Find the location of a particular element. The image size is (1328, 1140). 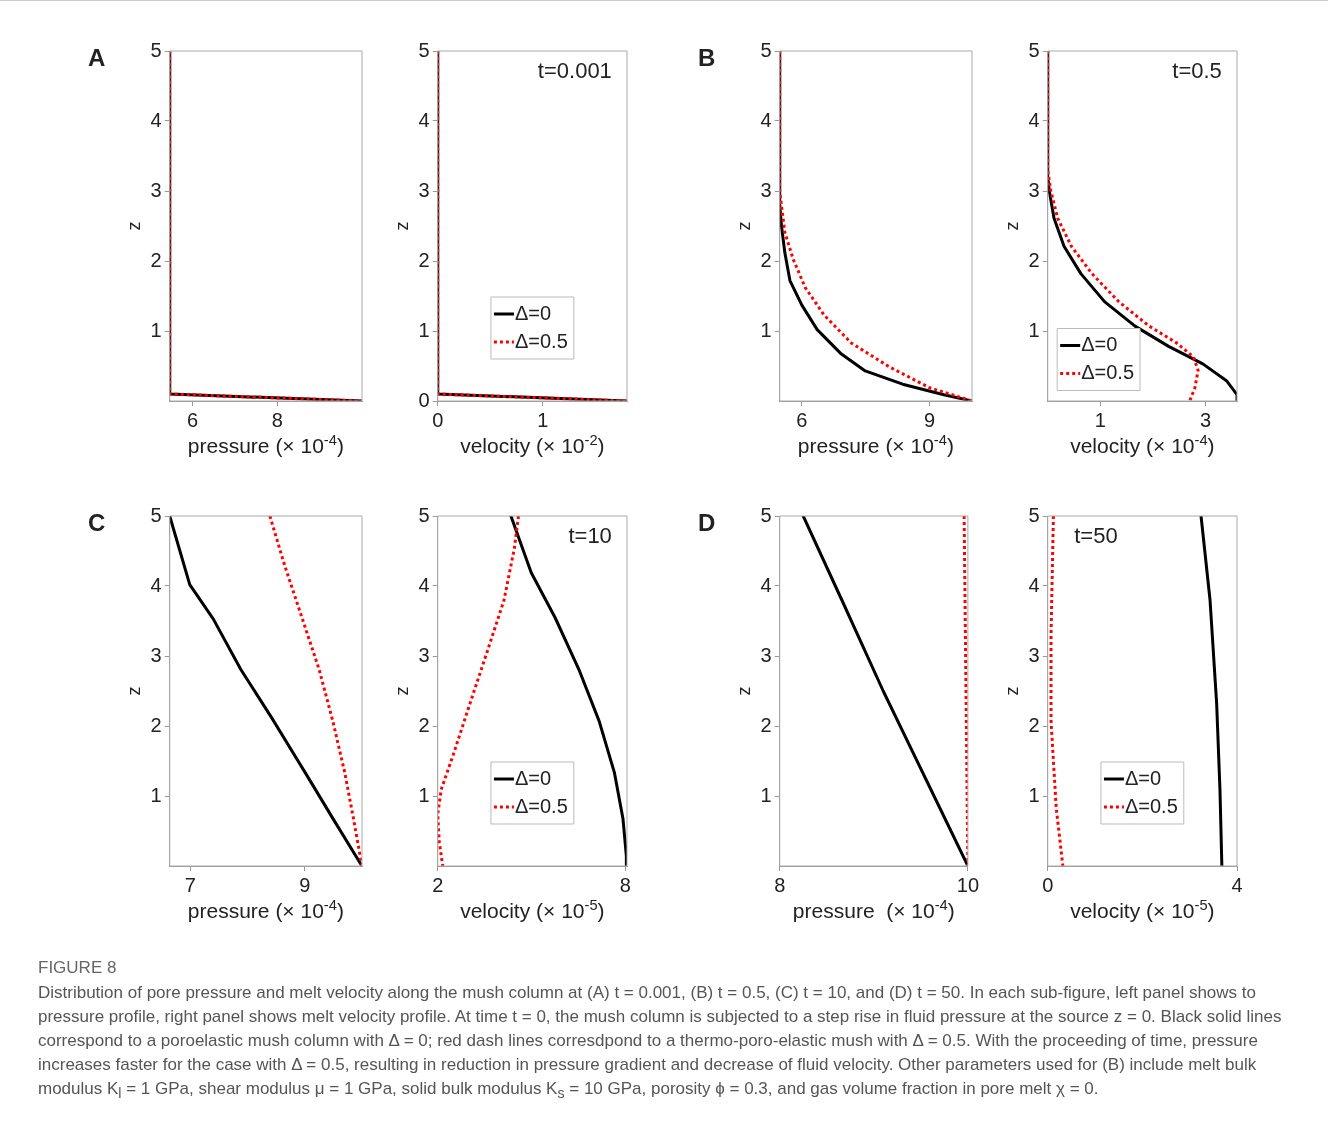

annotation: t=10 is located at coordinates (590, 536).